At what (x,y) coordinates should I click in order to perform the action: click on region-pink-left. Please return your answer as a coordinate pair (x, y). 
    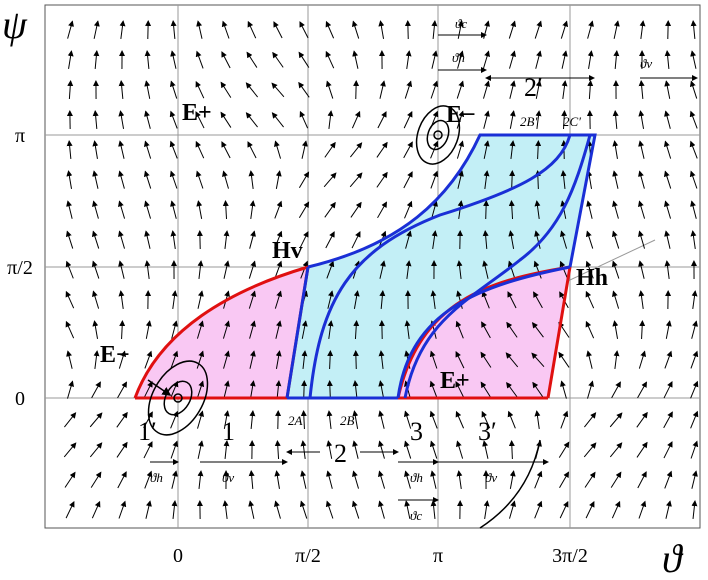
    Looking at the image, I should click on (221, 332).